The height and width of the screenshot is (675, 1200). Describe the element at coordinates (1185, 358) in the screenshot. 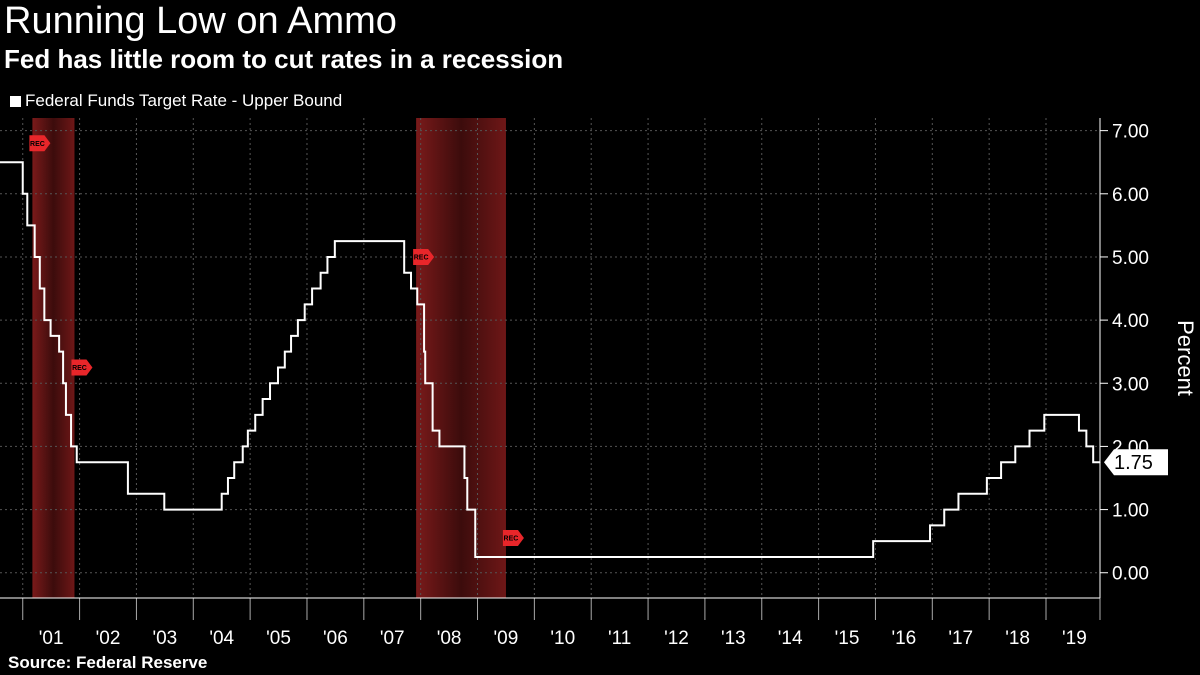

I see `y-axis-title: Percent` at that location.